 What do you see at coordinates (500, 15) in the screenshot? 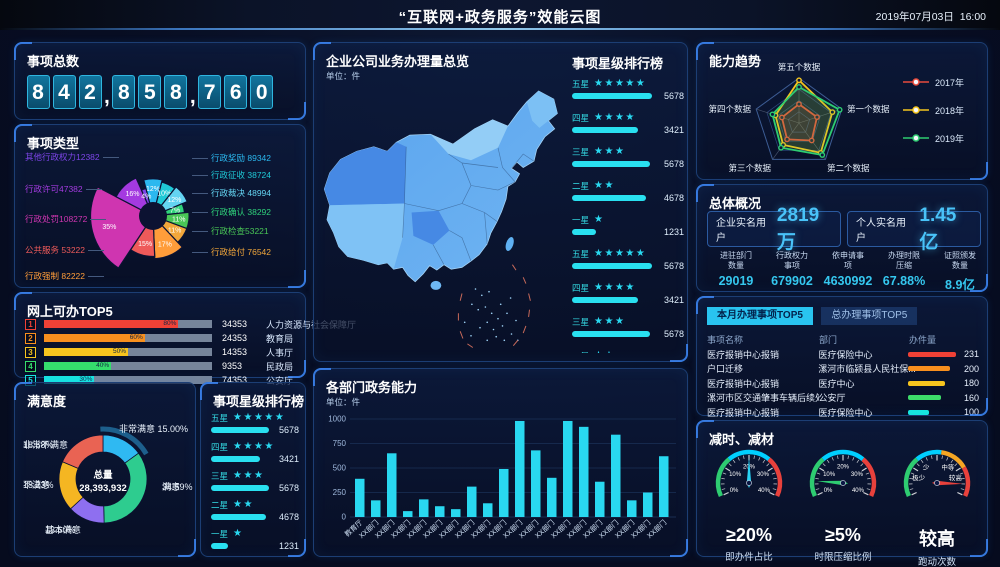
I see `header-bar: “互联网+政务服务”效能云图 2019年07月03日 16:00` at bounding box center [500, 15].